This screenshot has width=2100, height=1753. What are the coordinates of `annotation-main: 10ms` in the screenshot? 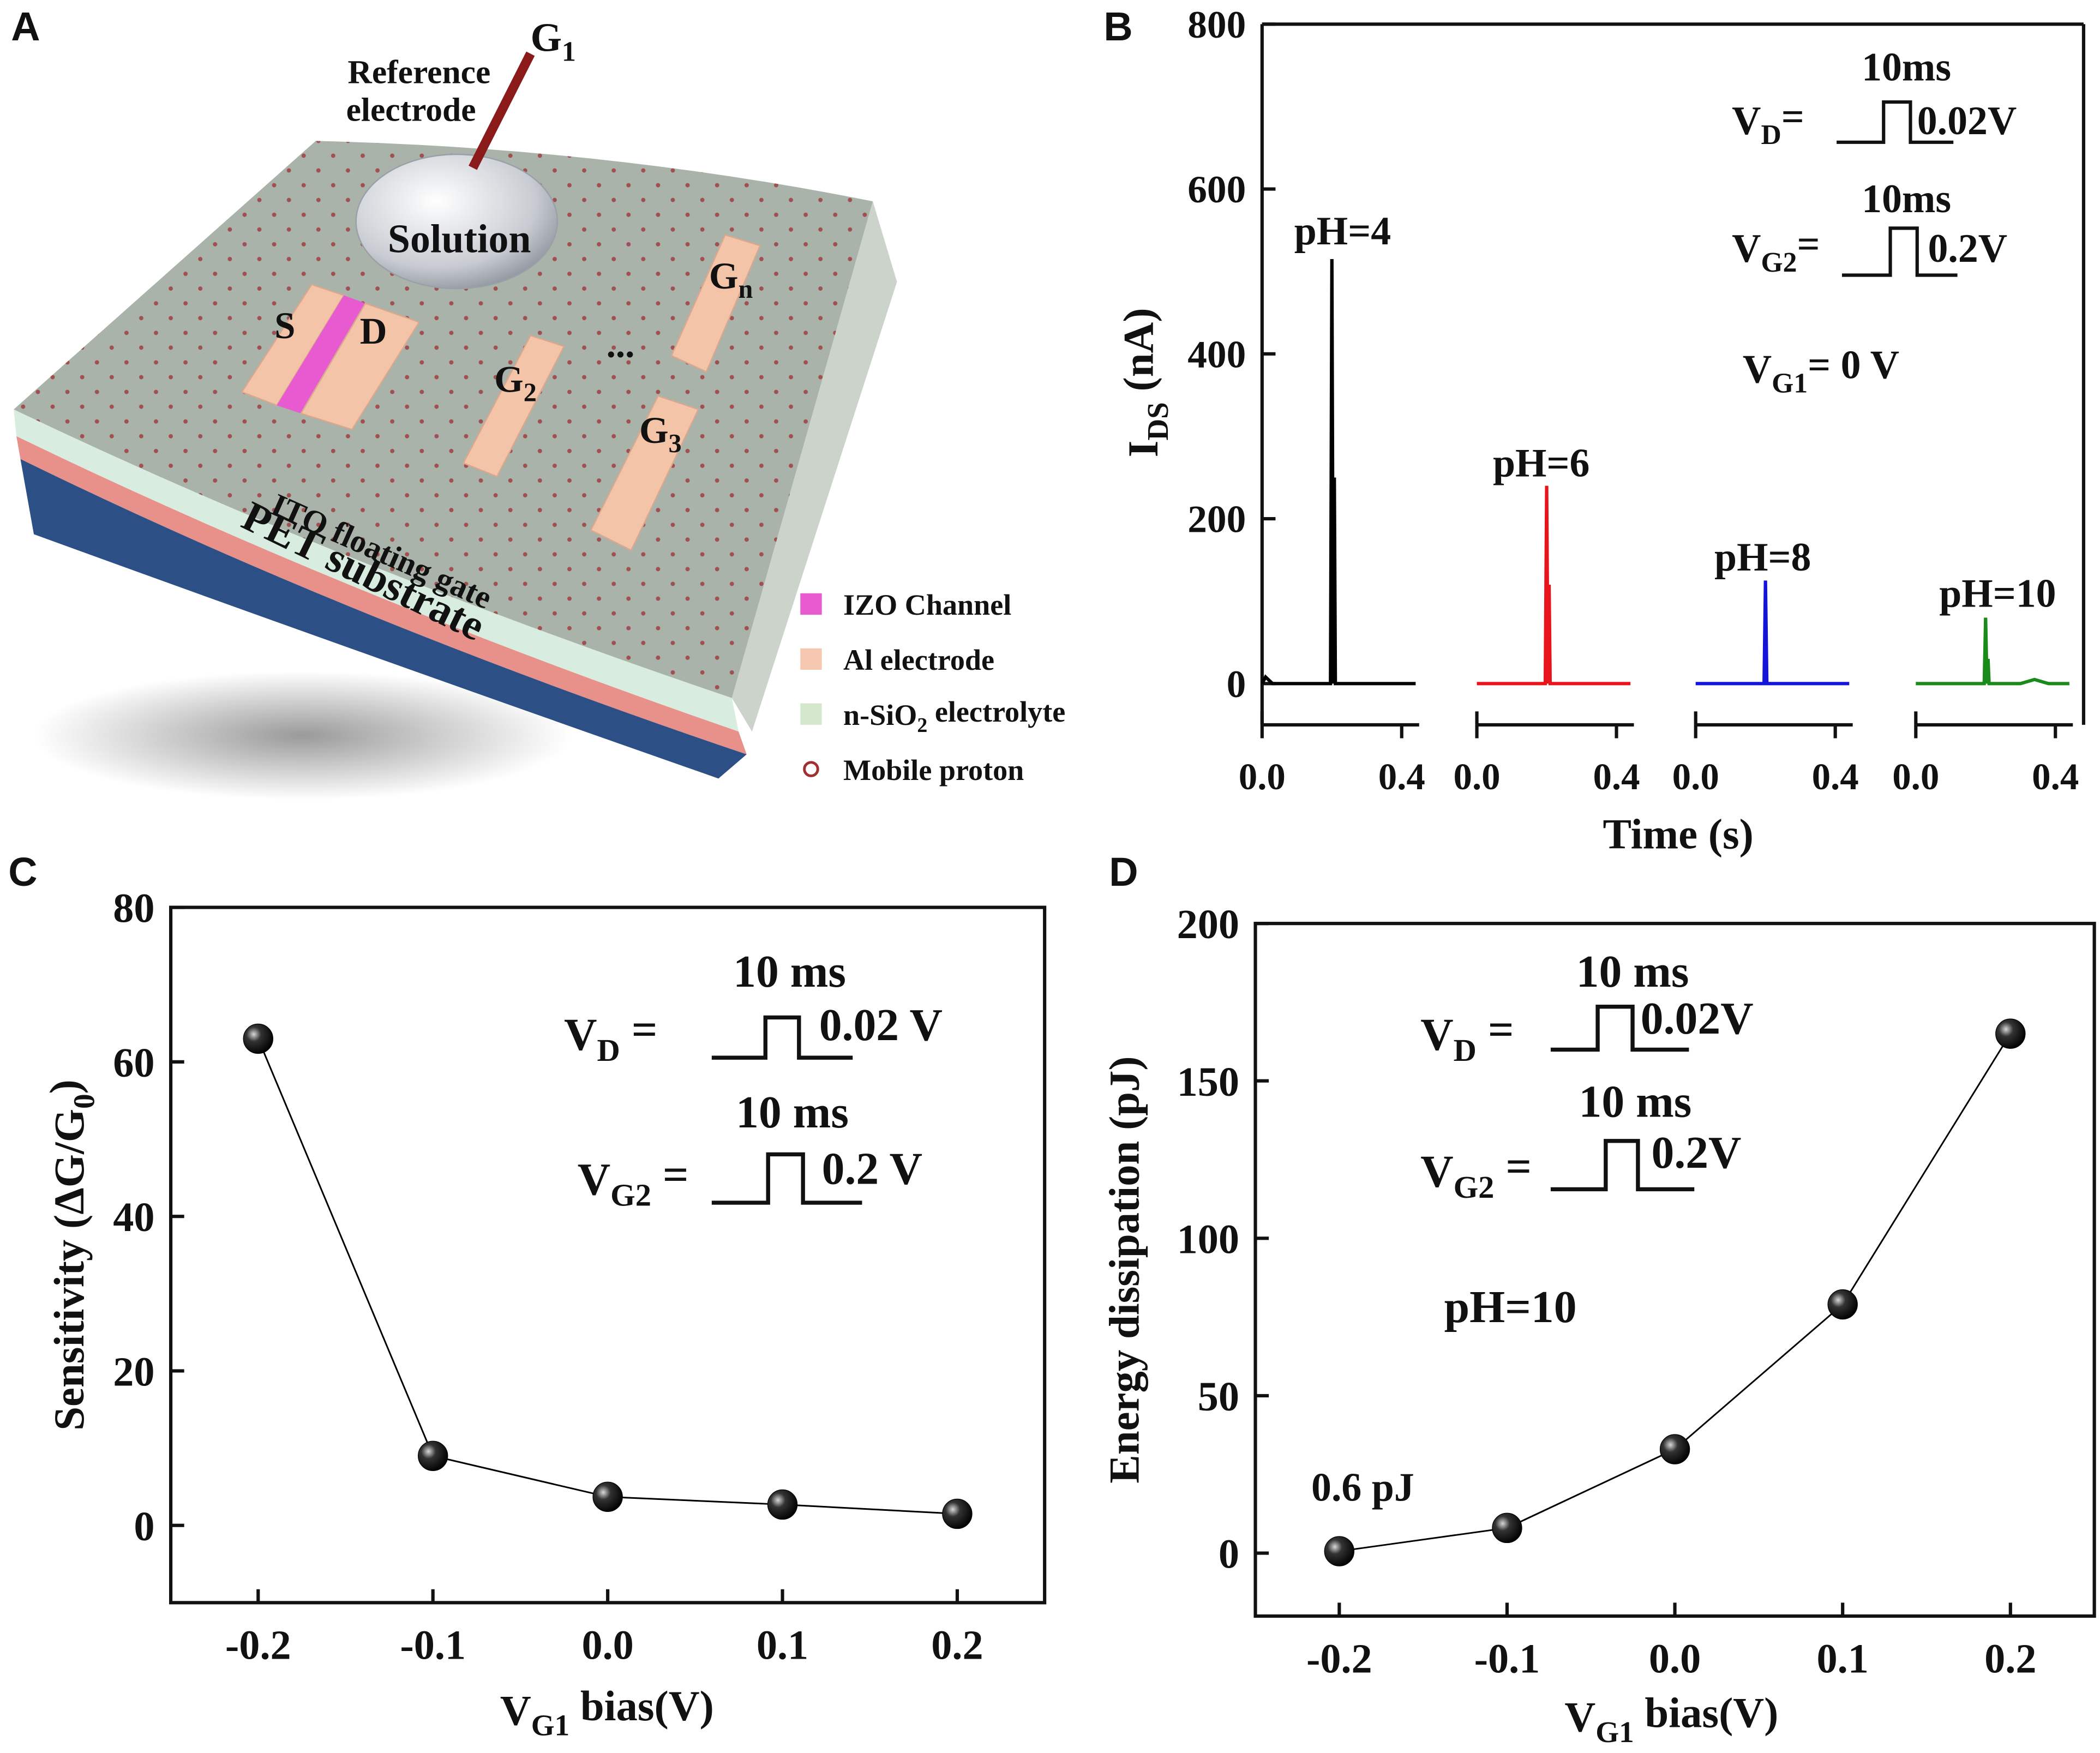 It's located at (1906, 199).